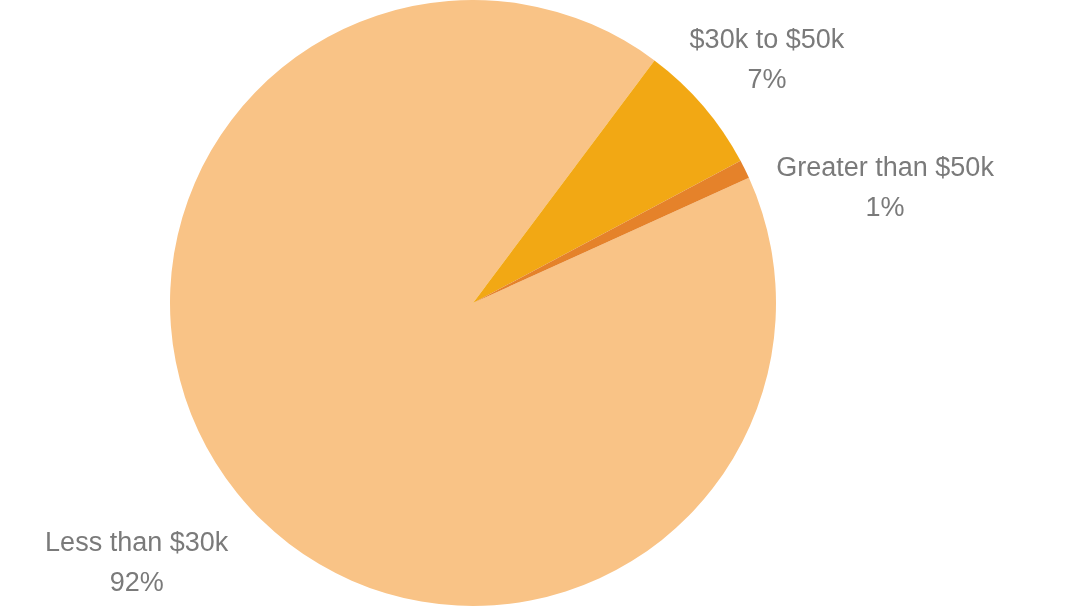 This screenshot has height=612, width=1078. Describe the element at coordinates (607, 181) in the screenshot. I see `pie-slice` at that location.